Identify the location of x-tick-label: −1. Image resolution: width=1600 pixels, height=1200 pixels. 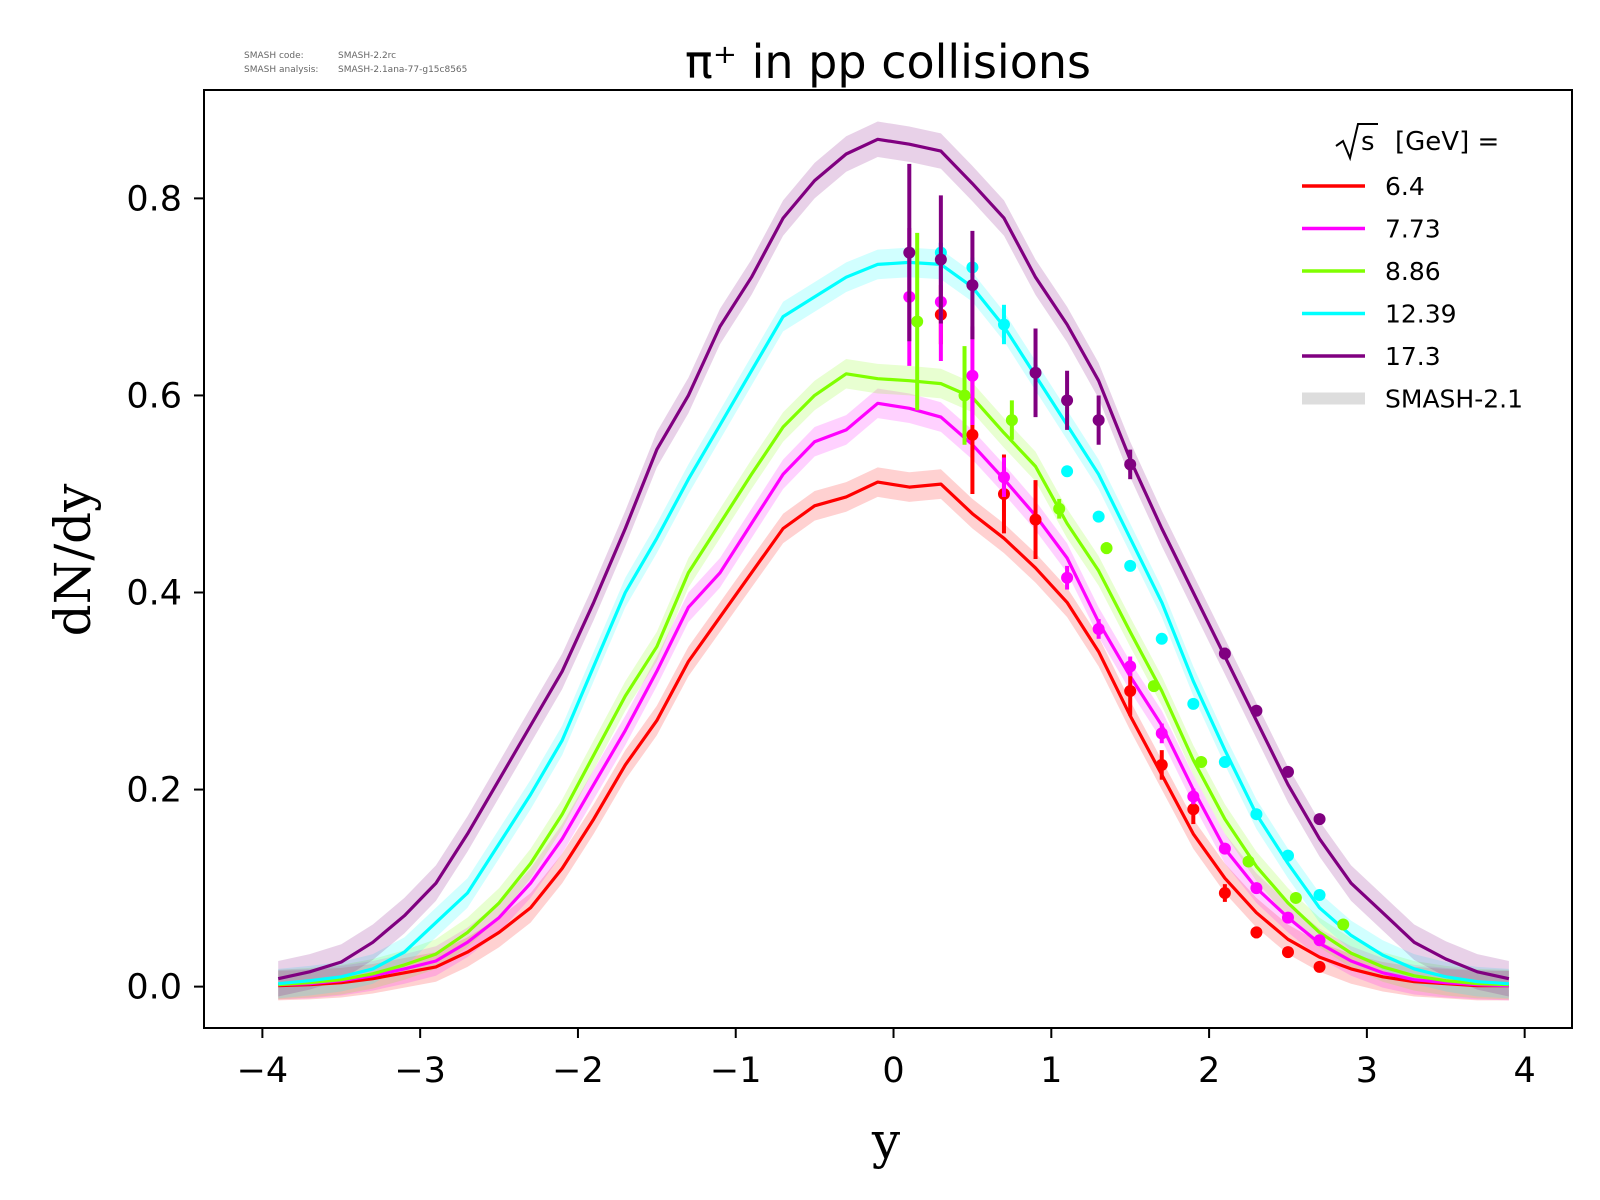
(736, 1071).